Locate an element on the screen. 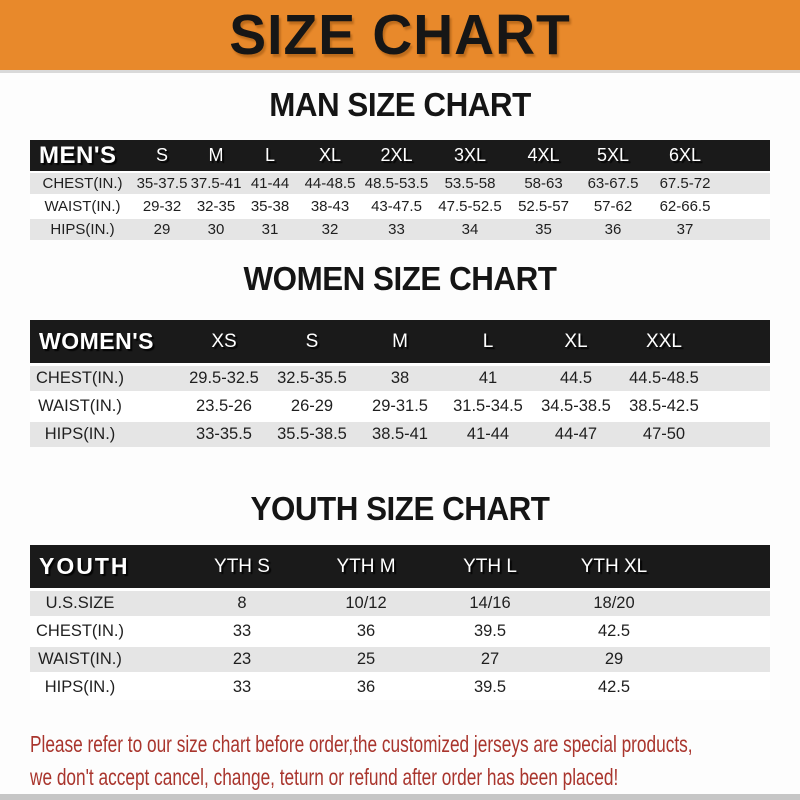 This screenshot has width=800, height=800. men-header-row: MEN'S S M L XL 2XL 3XL 4XL 5XL 6XL is located at coordinates (400, 156).